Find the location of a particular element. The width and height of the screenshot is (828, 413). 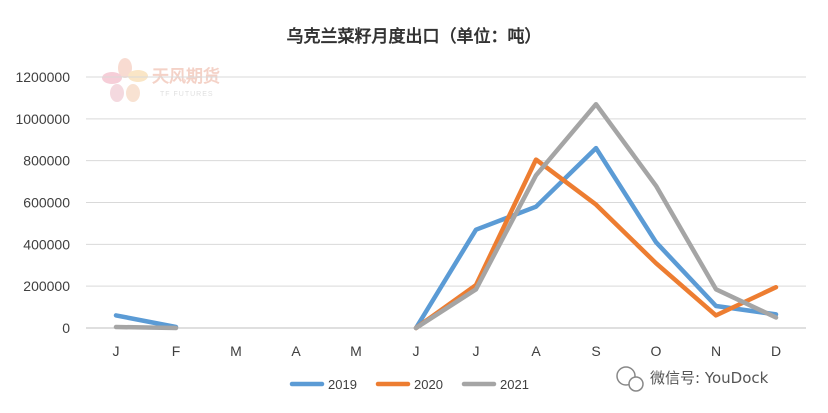

legend-label: 2019 is located at coordinates (342, 384).